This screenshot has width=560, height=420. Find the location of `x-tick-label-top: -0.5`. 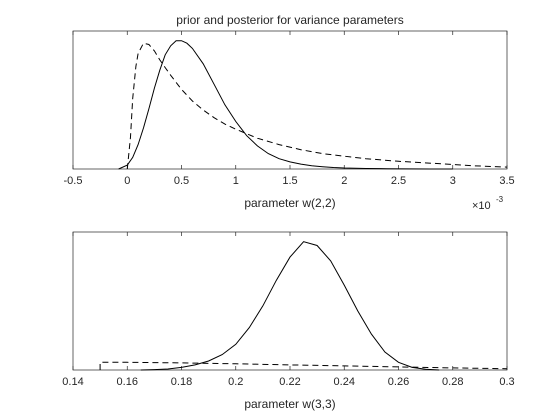

x-tick-label-top: -0.5 is located at coordinates (73, 181).